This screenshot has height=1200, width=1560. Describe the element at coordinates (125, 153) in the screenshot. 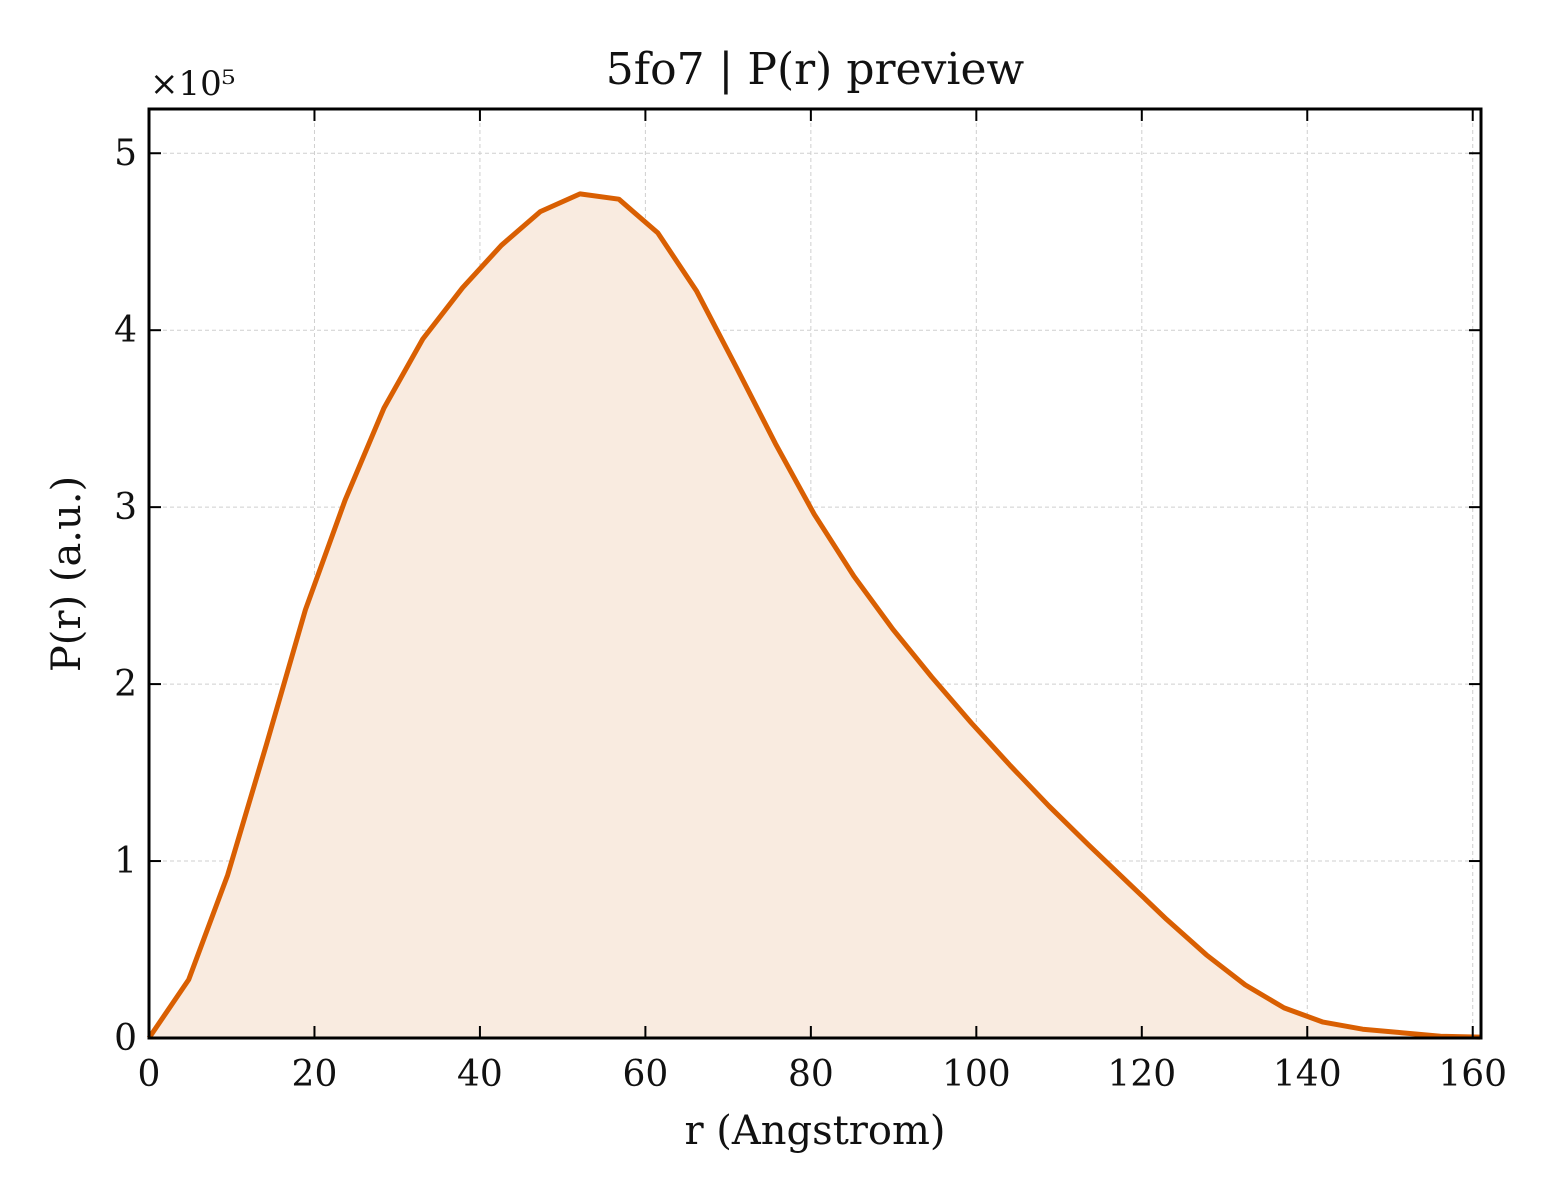

I see `y-tick-label: 5` at that location.